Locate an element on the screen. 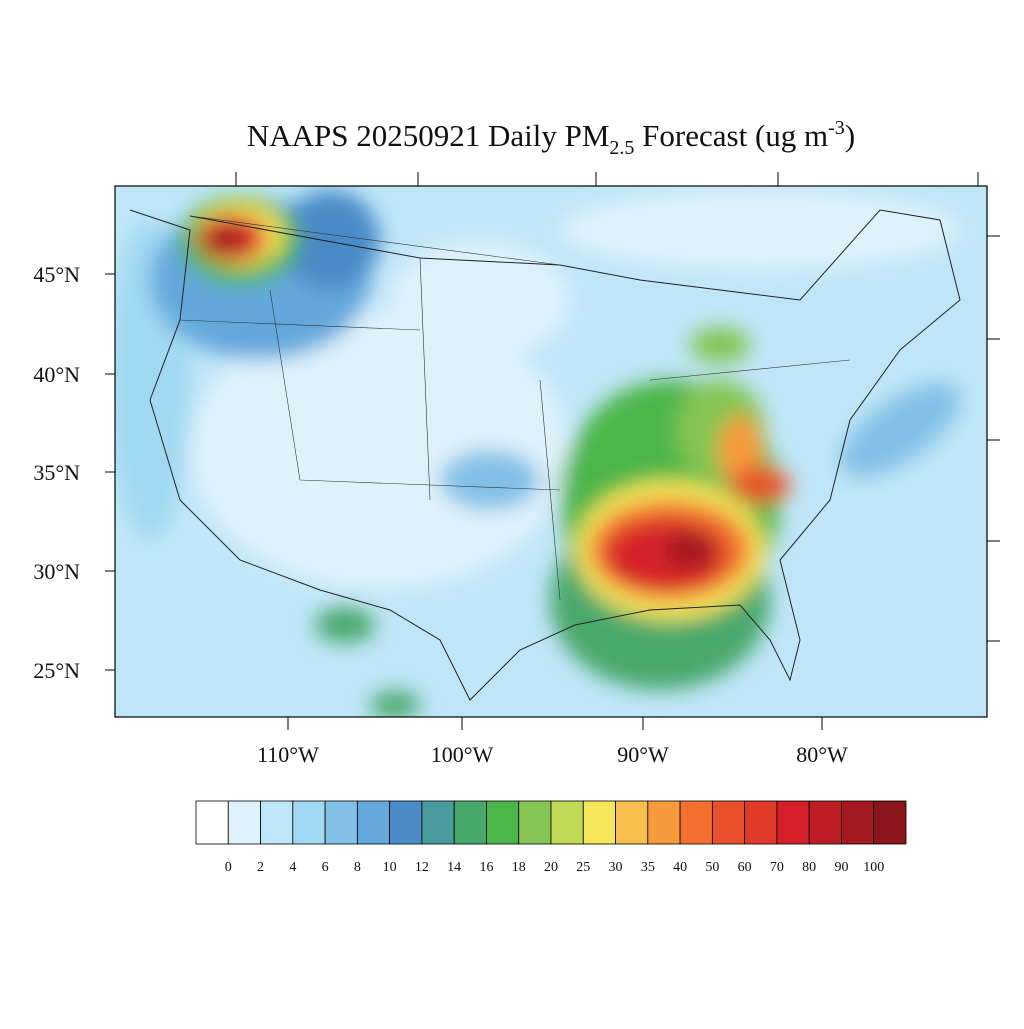  colorbar-label: 12 is located at coordinates (422, 867).